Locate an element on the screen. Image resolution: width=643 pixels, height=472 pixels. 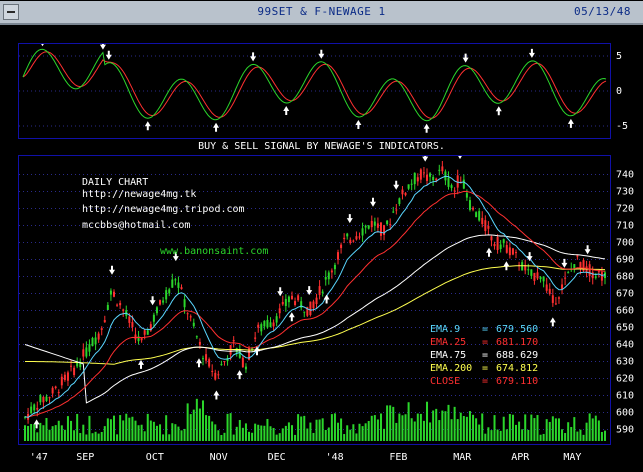
ema-equals: = is located at coordinates (485, 329).